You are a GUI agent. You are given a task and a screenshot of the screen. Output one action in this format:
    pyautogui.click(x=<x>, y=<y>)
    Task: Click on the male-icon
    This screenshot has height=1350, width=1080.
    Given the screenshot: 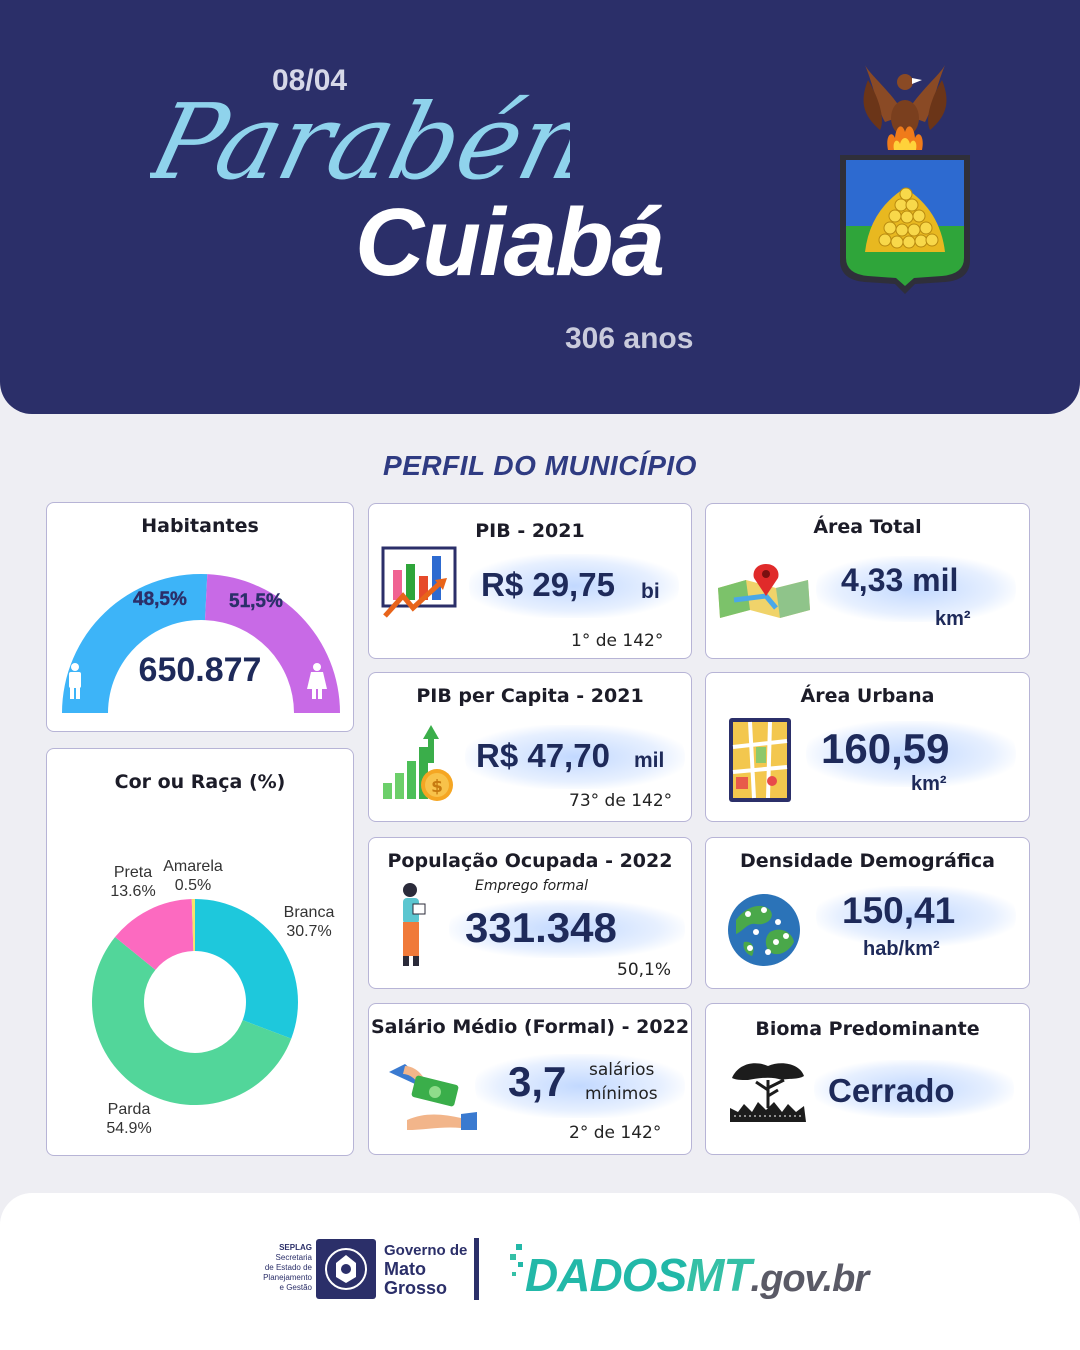 What is the action you would take?
    pyautogui.click(x=75, y=681)
    